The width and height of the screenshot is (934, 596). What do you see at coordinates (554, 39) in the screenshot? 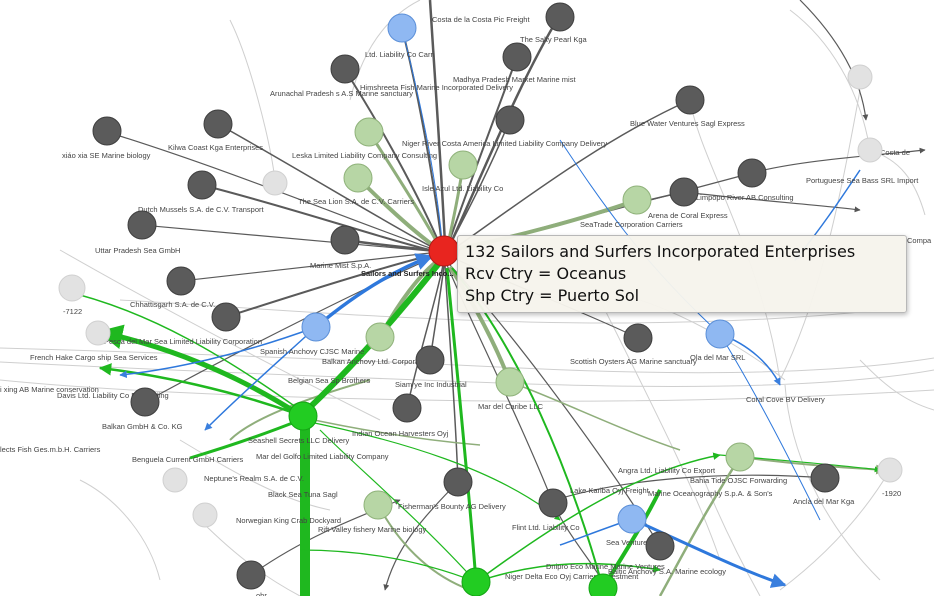
I see `node-label: The Salty Pearl Kga` at bounding box center [554, 39].